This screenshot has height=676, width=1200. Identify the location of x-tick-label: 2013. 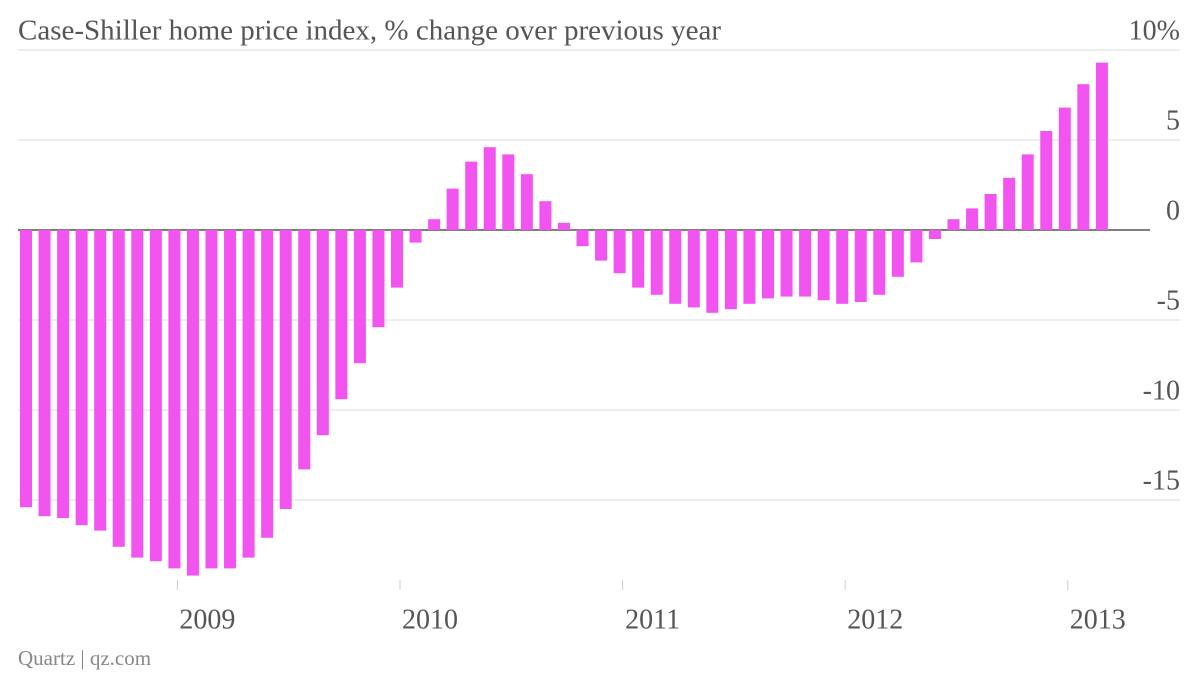
(1098, 619).